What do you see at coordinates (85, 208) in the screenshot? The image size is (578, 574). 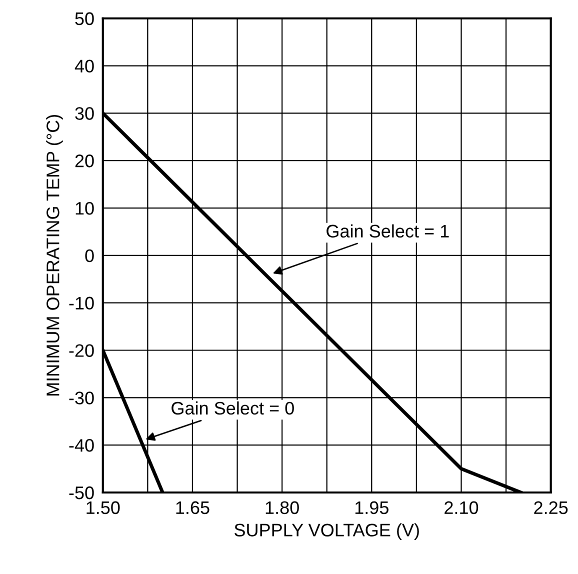 I see `y-tick-label: 10` at bounding box center [85, 208].